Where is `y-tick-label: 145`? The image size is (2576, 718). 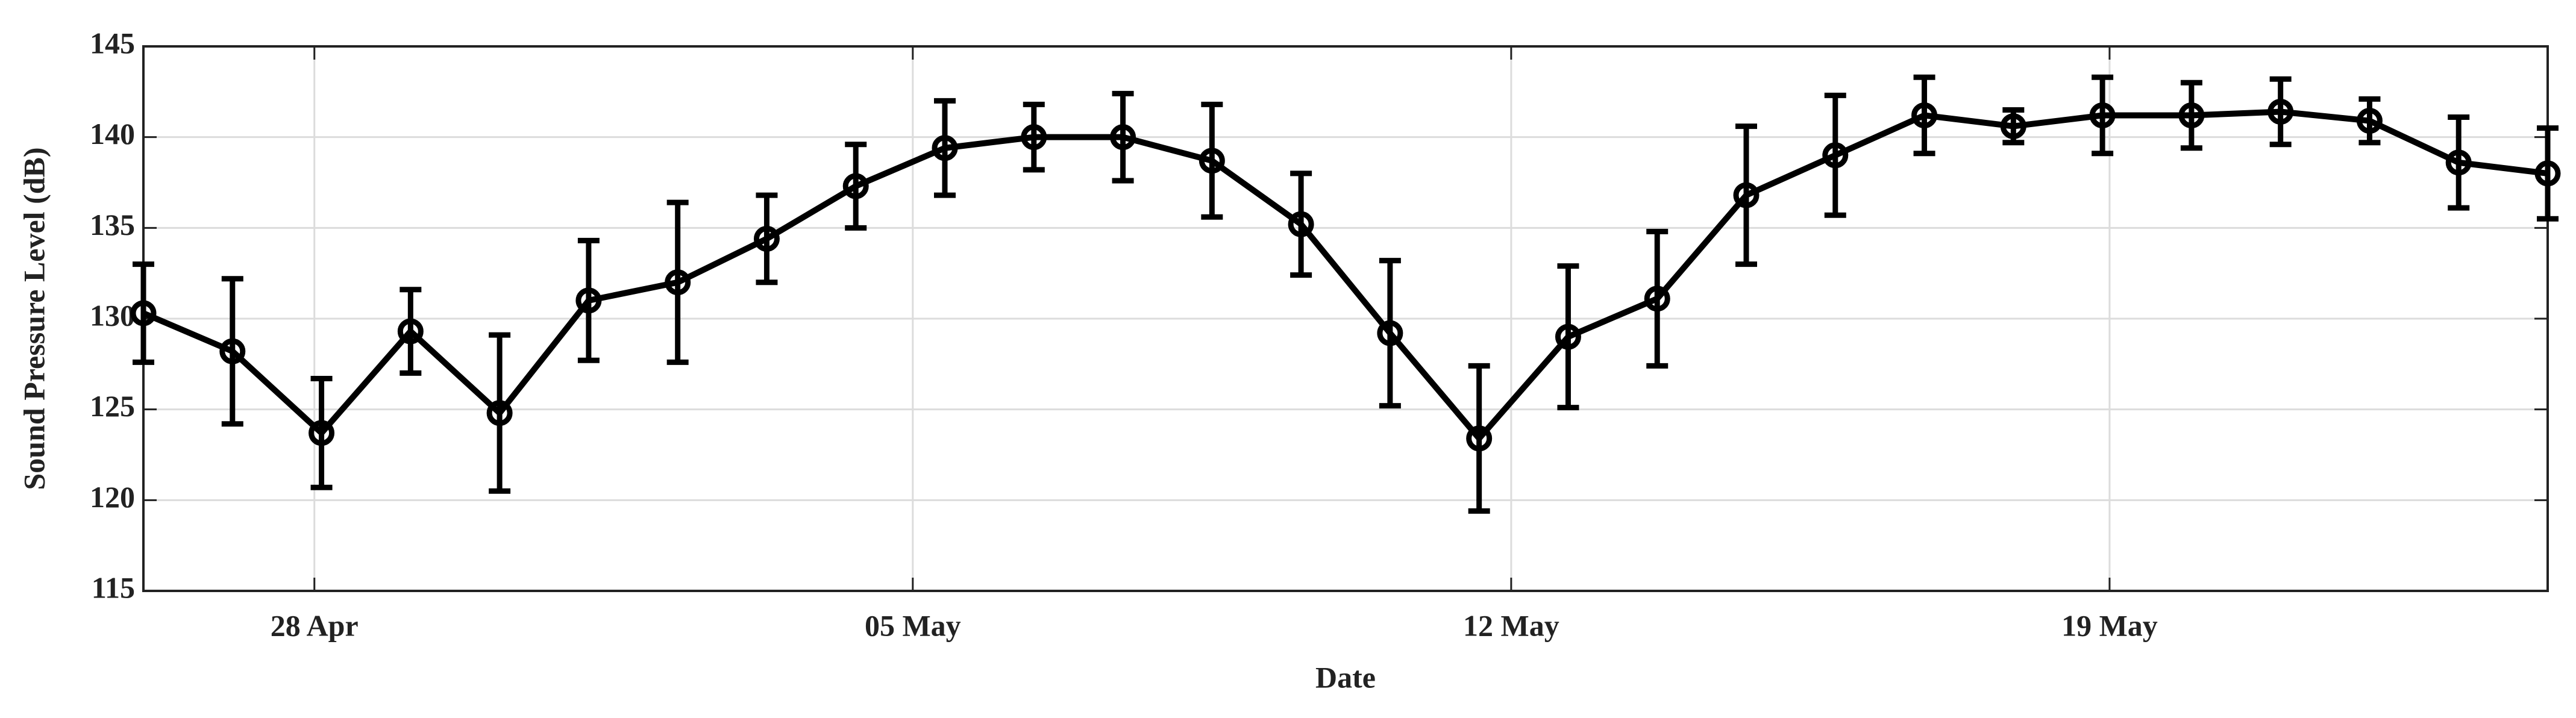
y-tick-label: 145 is located at coordinates (112, 43).